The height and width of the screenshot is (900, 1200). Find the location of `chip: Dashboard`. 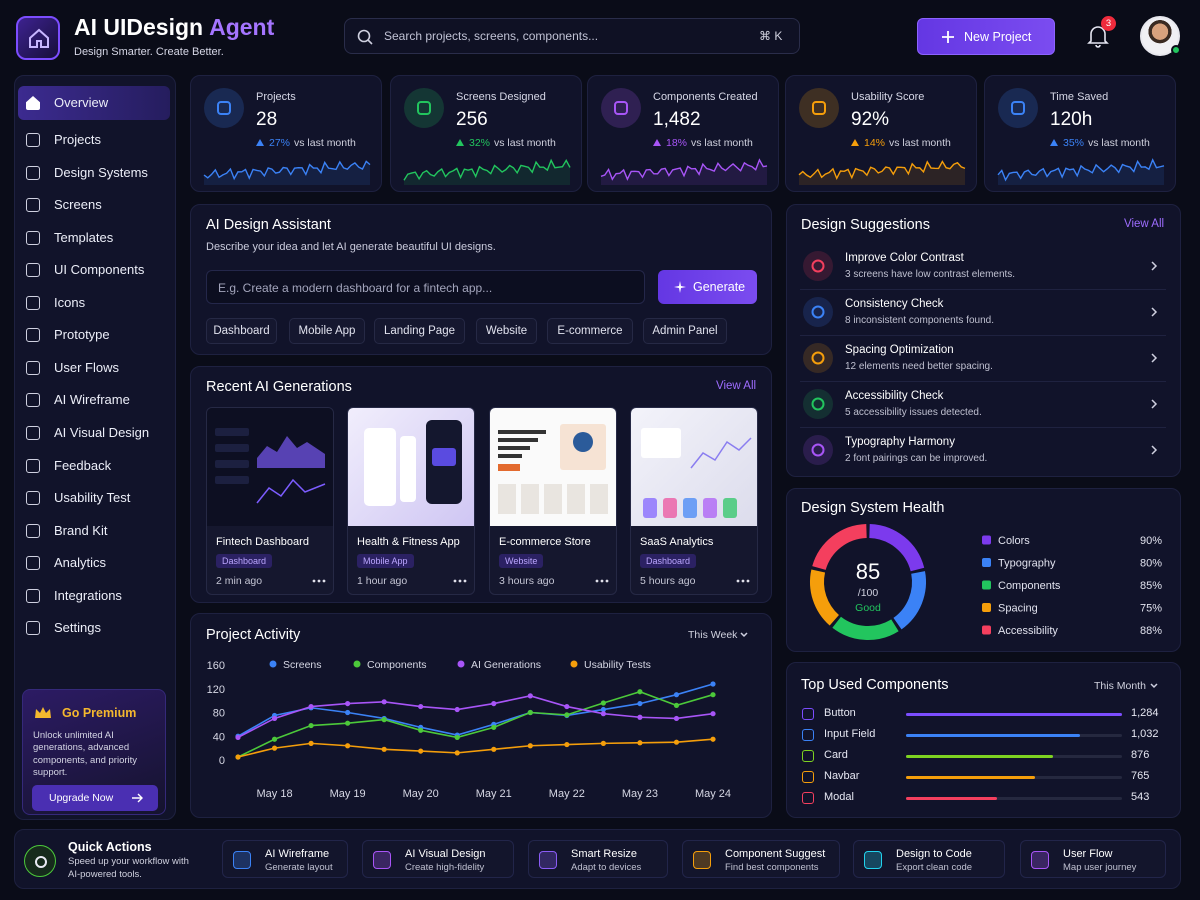

chip: Dashboard is located at coordinates (241, 331).